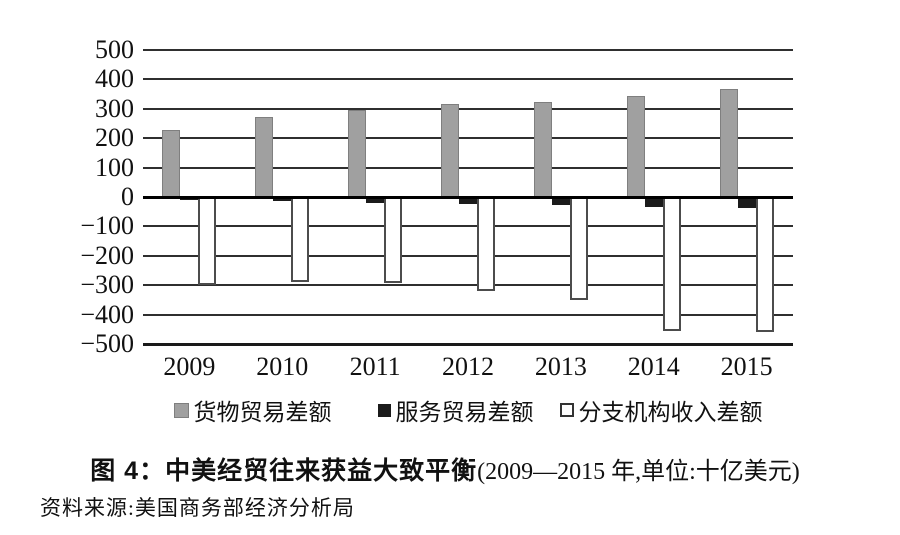 The image size is (900, 535). I want to click on y-tick-label-0: 0, so click(127, 196).